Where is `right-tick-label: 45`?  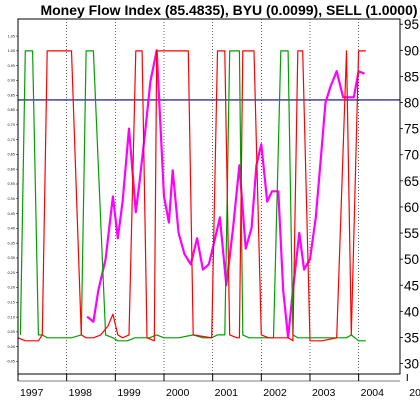 right-tick-label: 45 is located at coordinates (411, 285).